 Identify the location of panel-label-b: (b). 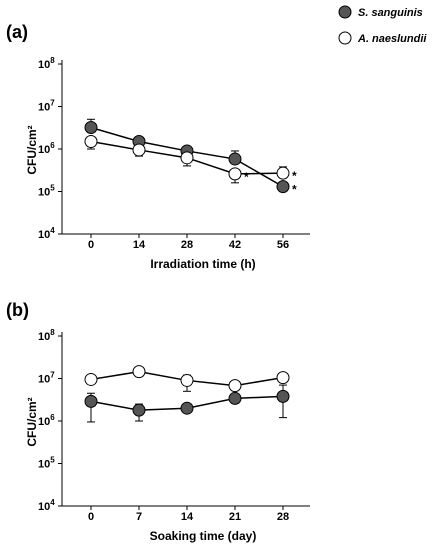
(17, 310).